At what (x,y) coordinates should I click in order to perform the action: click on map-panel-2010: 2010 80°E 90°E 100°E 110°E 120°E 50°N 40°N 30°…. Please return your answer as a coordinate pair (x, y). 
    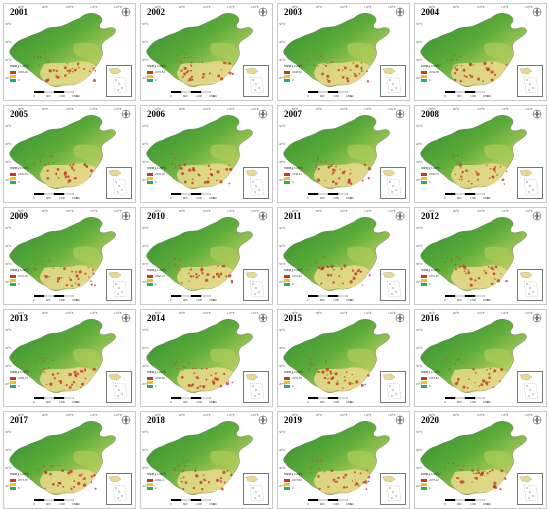
    Looking at the image, I should click on (206, 256).